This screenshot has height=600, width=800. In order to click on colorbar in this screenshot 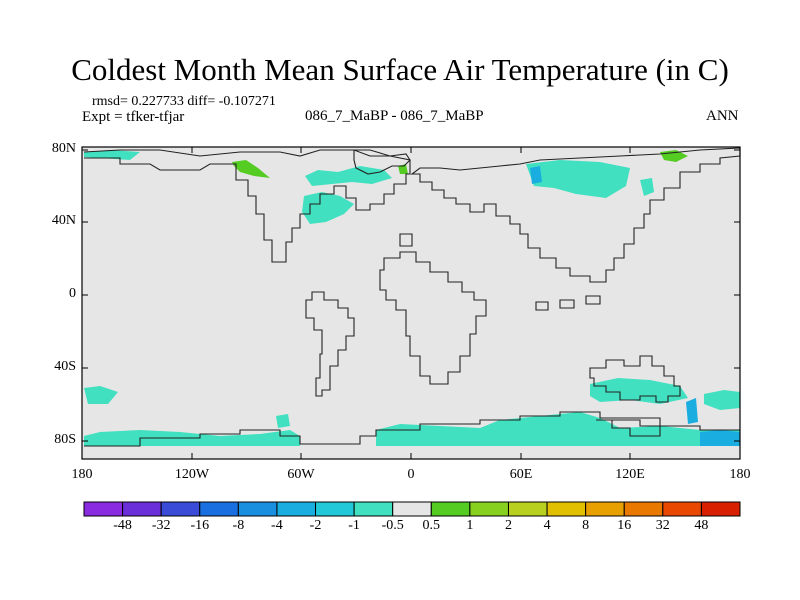, I will do `click(412, 509)`.